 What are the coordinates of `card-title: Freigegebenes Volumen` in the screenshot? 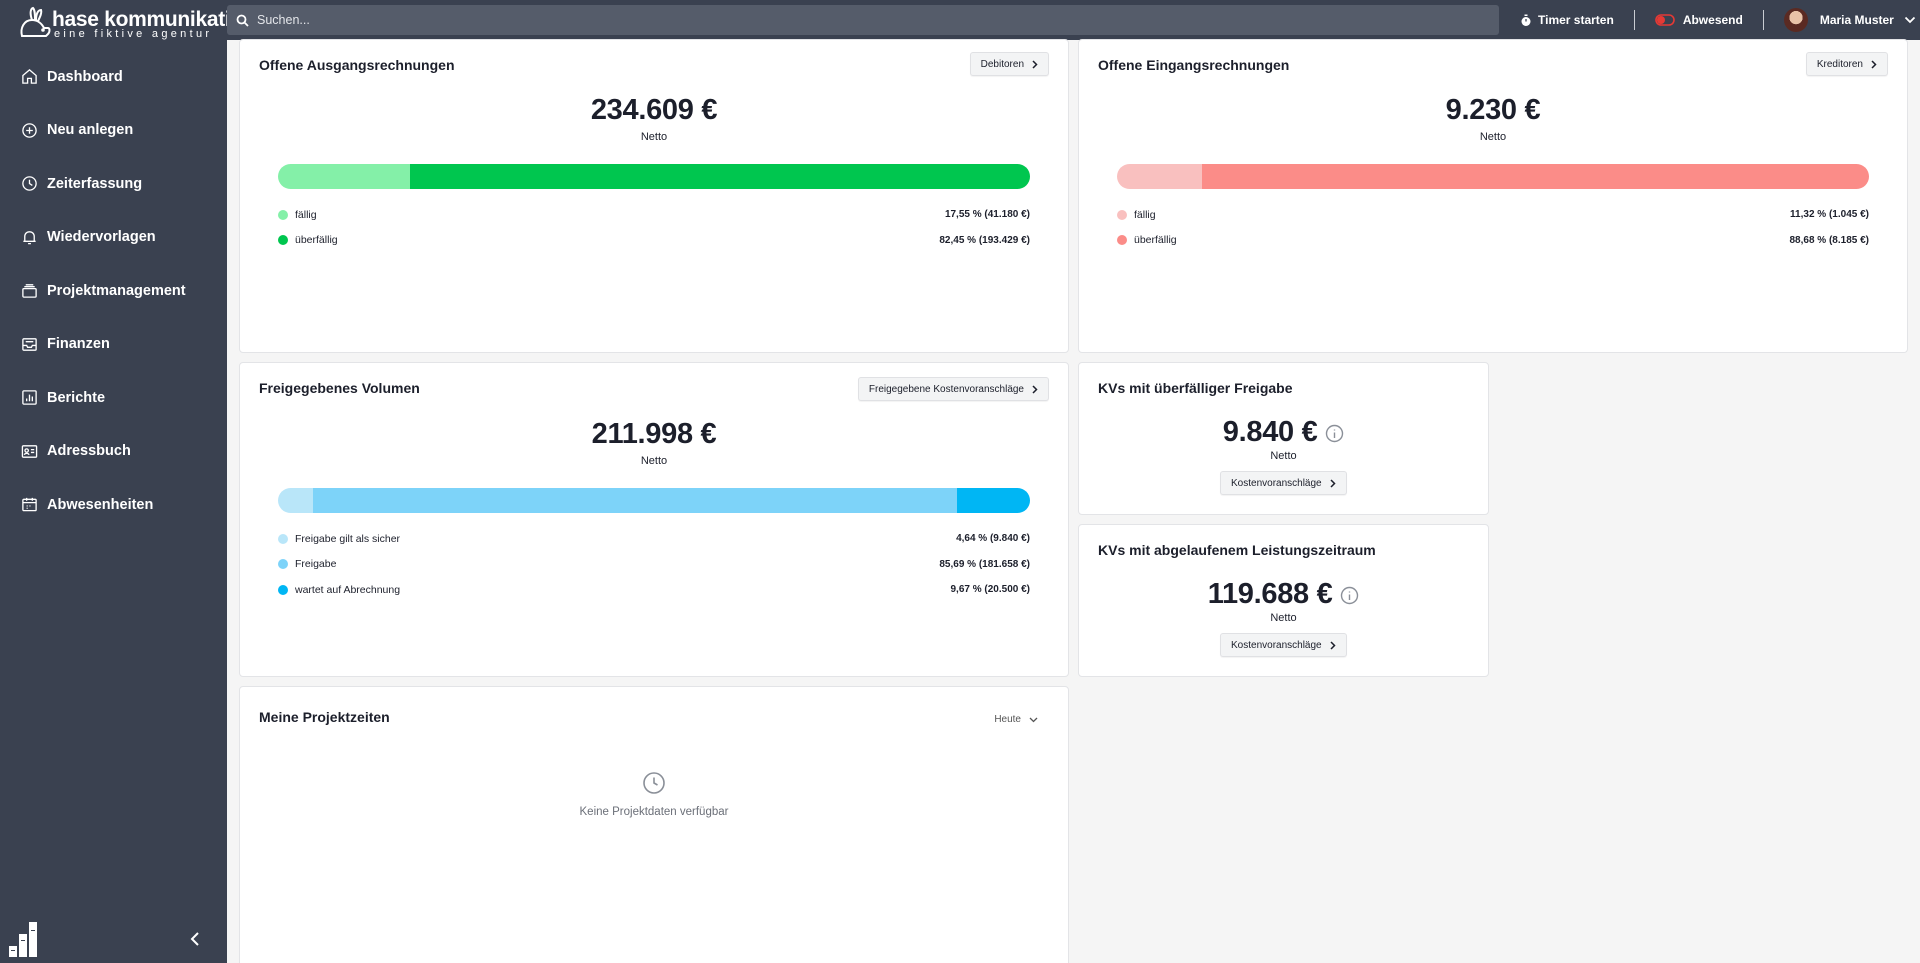 It's located at (339, 388).